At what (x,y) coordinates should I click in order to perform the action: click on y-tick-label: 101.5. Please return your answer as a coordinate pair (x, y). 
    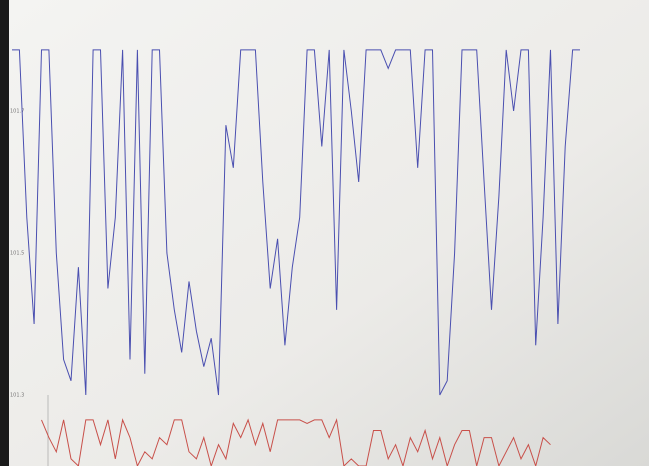
    Looking at the image, I should click on (17, 254).